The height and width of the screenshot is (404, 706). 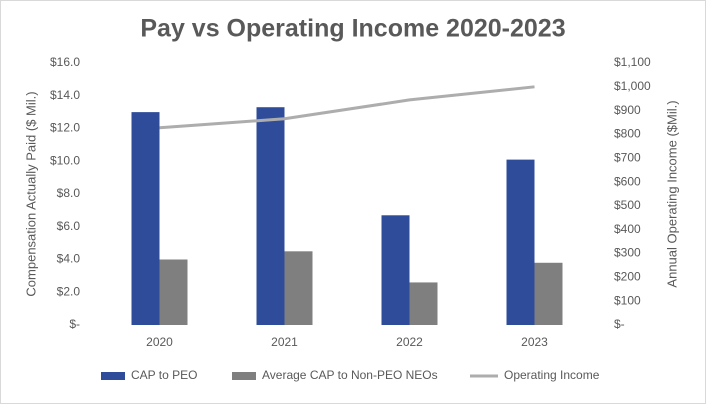 I want to click on chart-title: Pay vs Operating Income 2020-2023, so click(x=352, y=29).